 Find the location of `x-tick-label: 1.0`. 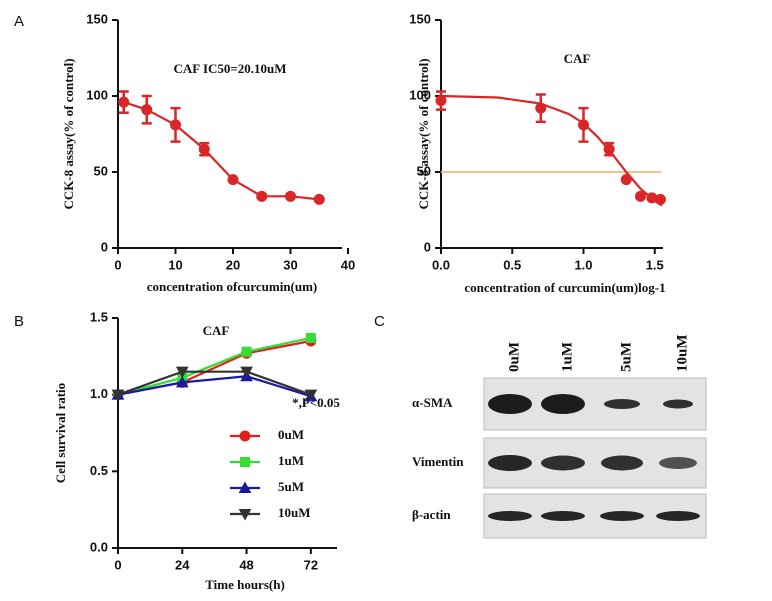

x-tick-label: 1.0 is located at coordinates (583, 264).